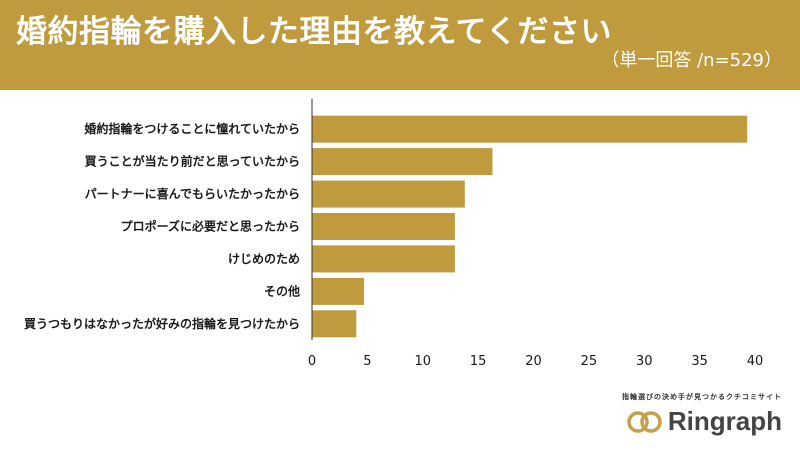 The width and height of the screenshot is (800, 450). What do you see at coordinates (691, 60) in the screenshot?
I see `page-subtitle: （単一回答 /n=529）` at bounding box center [691, 60].